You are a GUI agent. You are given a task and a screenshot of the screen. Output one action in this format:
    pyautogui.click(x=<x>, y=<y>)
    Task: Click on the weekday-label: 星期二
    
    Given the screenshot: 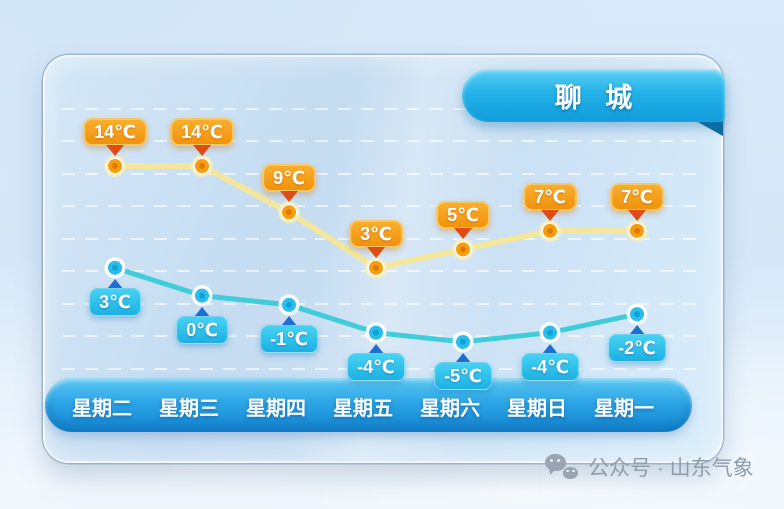 What is the action you would take?
    pyautogui.click(x=102, y=409)
    